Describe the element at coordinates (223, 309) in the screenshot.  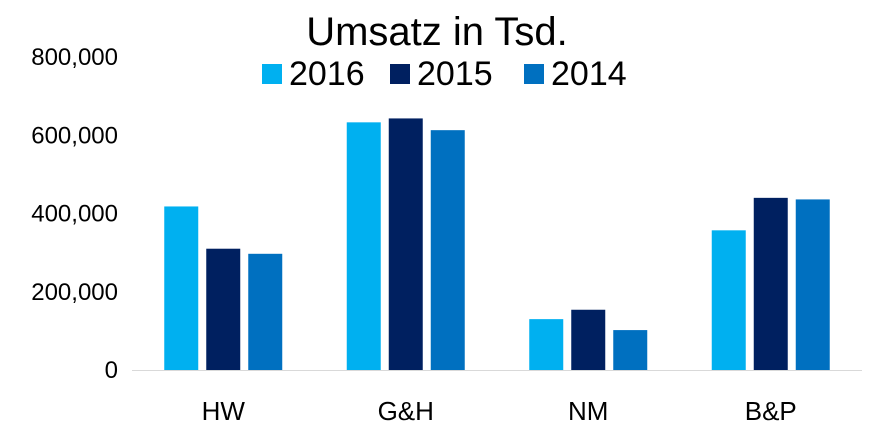
I see `bar-HW-2015` at that location.